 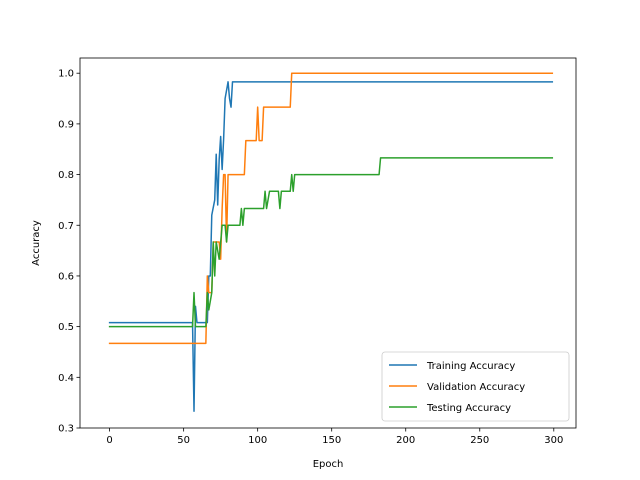 I want to click on y-tick-label: 0.6, so click(x=66, y=276).